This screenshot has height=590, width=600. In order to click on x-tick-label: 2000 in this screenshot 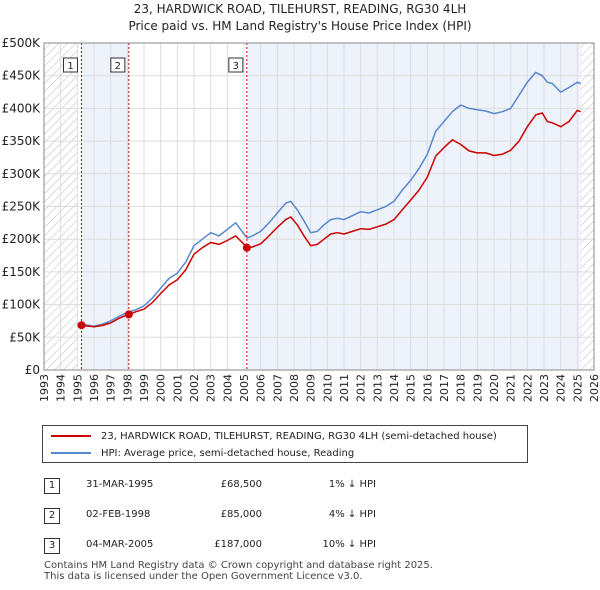, I will do `click(161, 388)`.